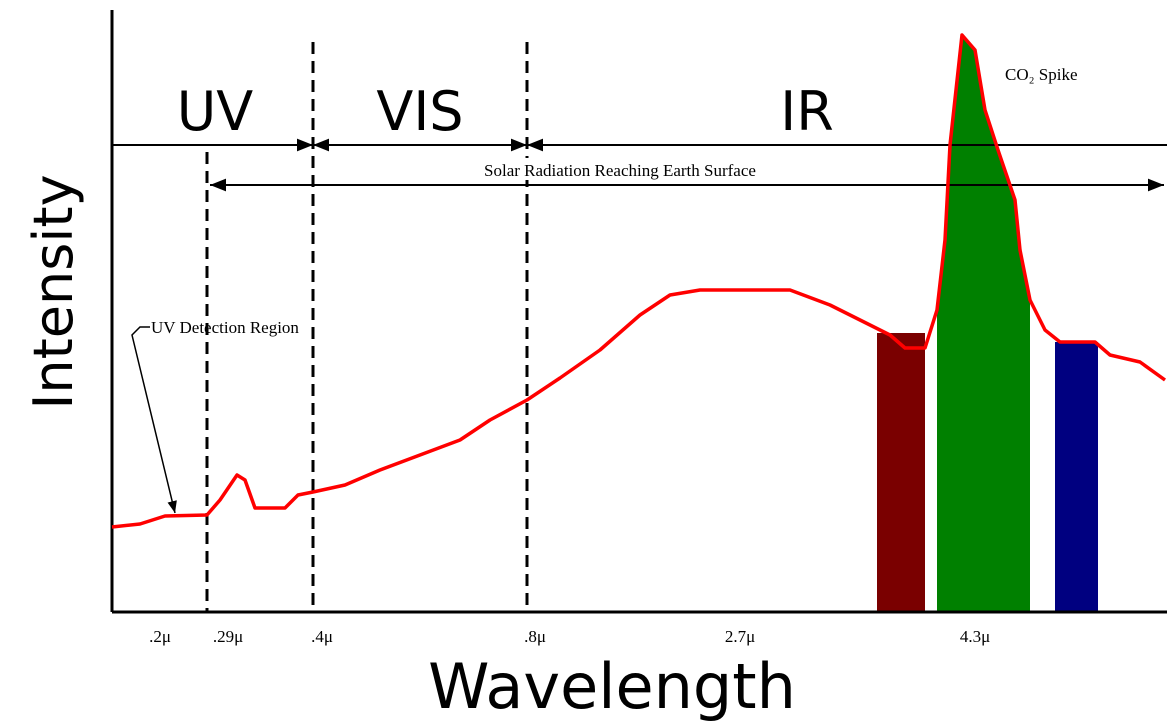 This screenshot has width=1167, height=722. What do you see at coordinates (53, 291) in the screenshot?
I see `y-axis-label: Intensity` at bounding box center [53, 291].